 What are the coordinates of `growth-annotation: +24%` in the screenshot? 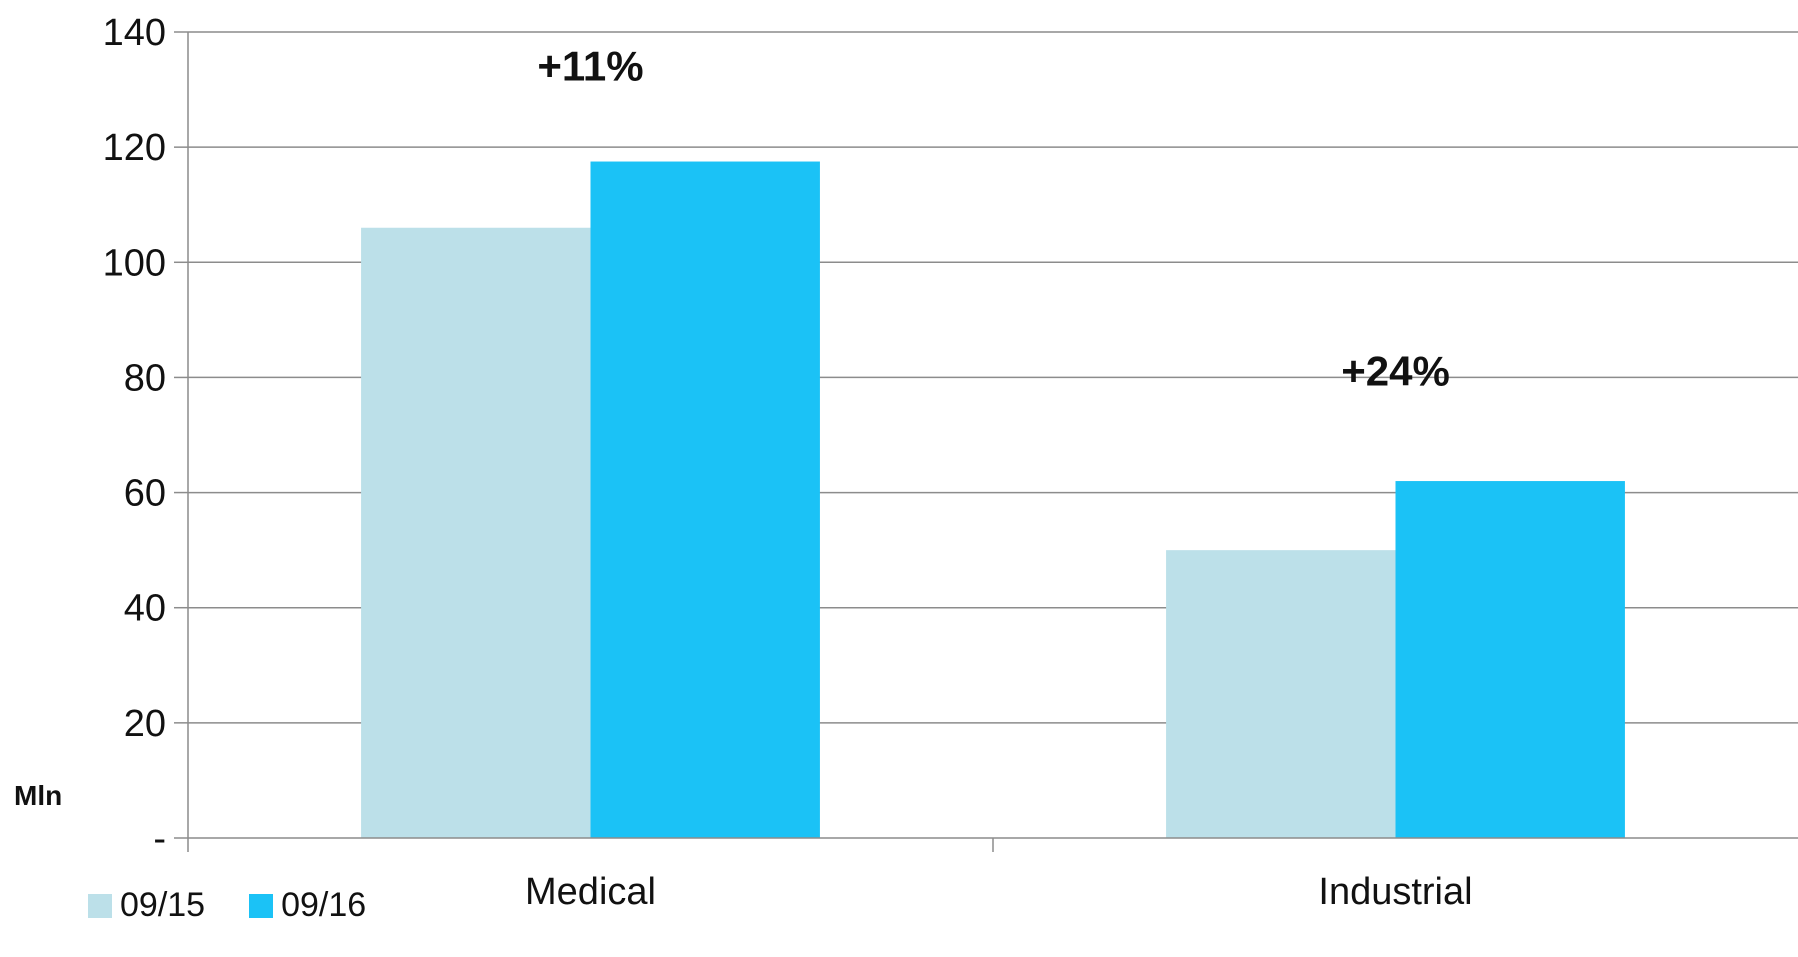 It's located at (1395, 371).